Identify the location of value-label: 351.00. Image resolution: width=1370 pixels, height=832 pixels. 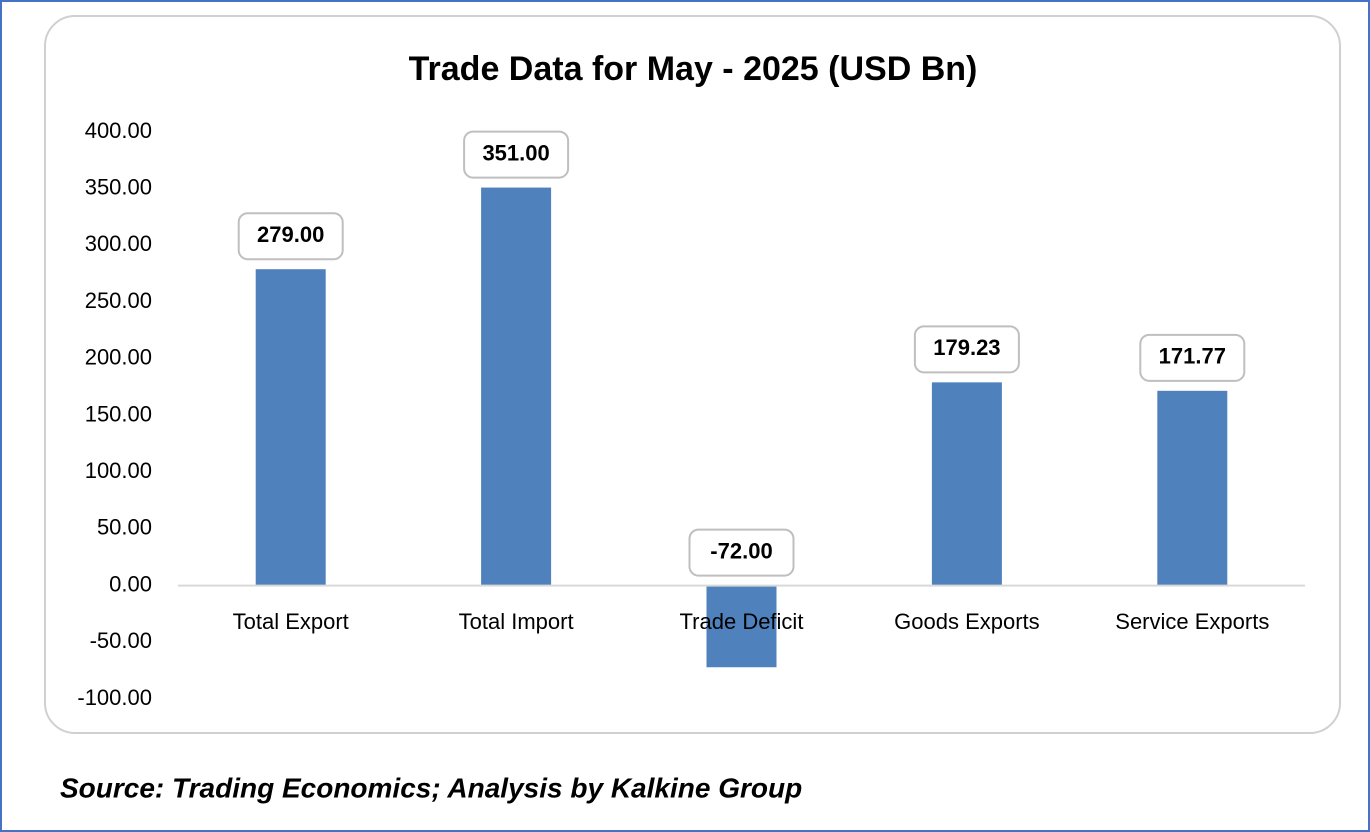
(515, 152).